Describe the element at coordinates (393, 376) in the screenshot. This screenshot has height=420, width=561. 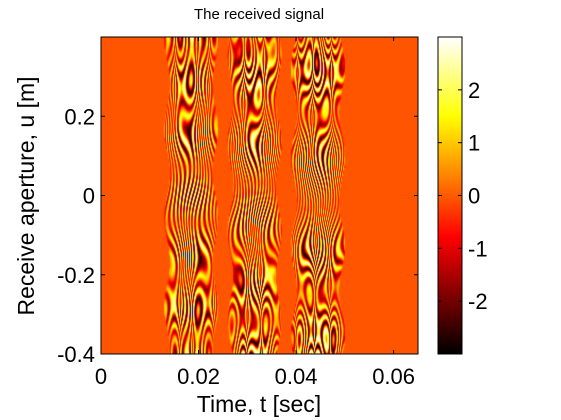
I see `x-tick-label: 0.06` at that location.